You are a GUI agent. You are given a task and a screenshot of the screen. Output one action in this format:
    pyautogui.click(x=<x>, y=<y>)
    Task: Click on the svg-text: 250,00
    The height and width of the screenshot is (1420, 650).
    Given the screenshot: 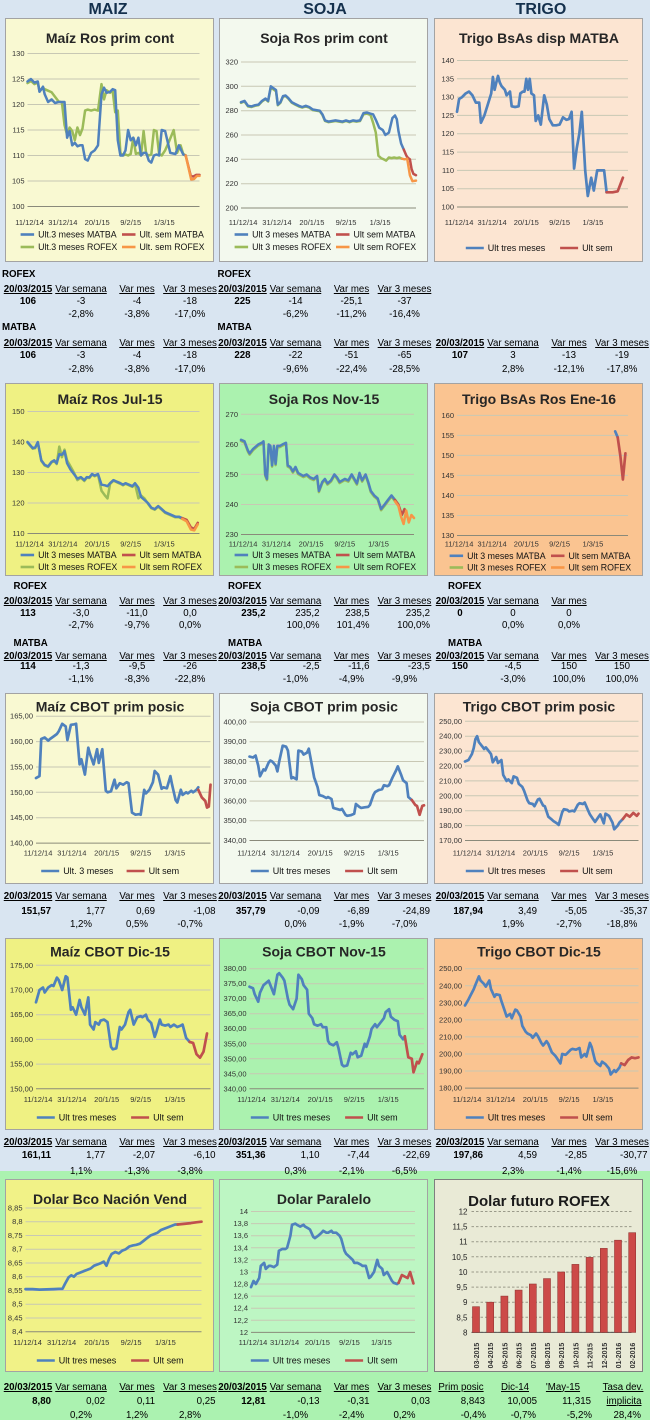 What is the action you would take?
    pyautogui.click(x=450, y=720)
    